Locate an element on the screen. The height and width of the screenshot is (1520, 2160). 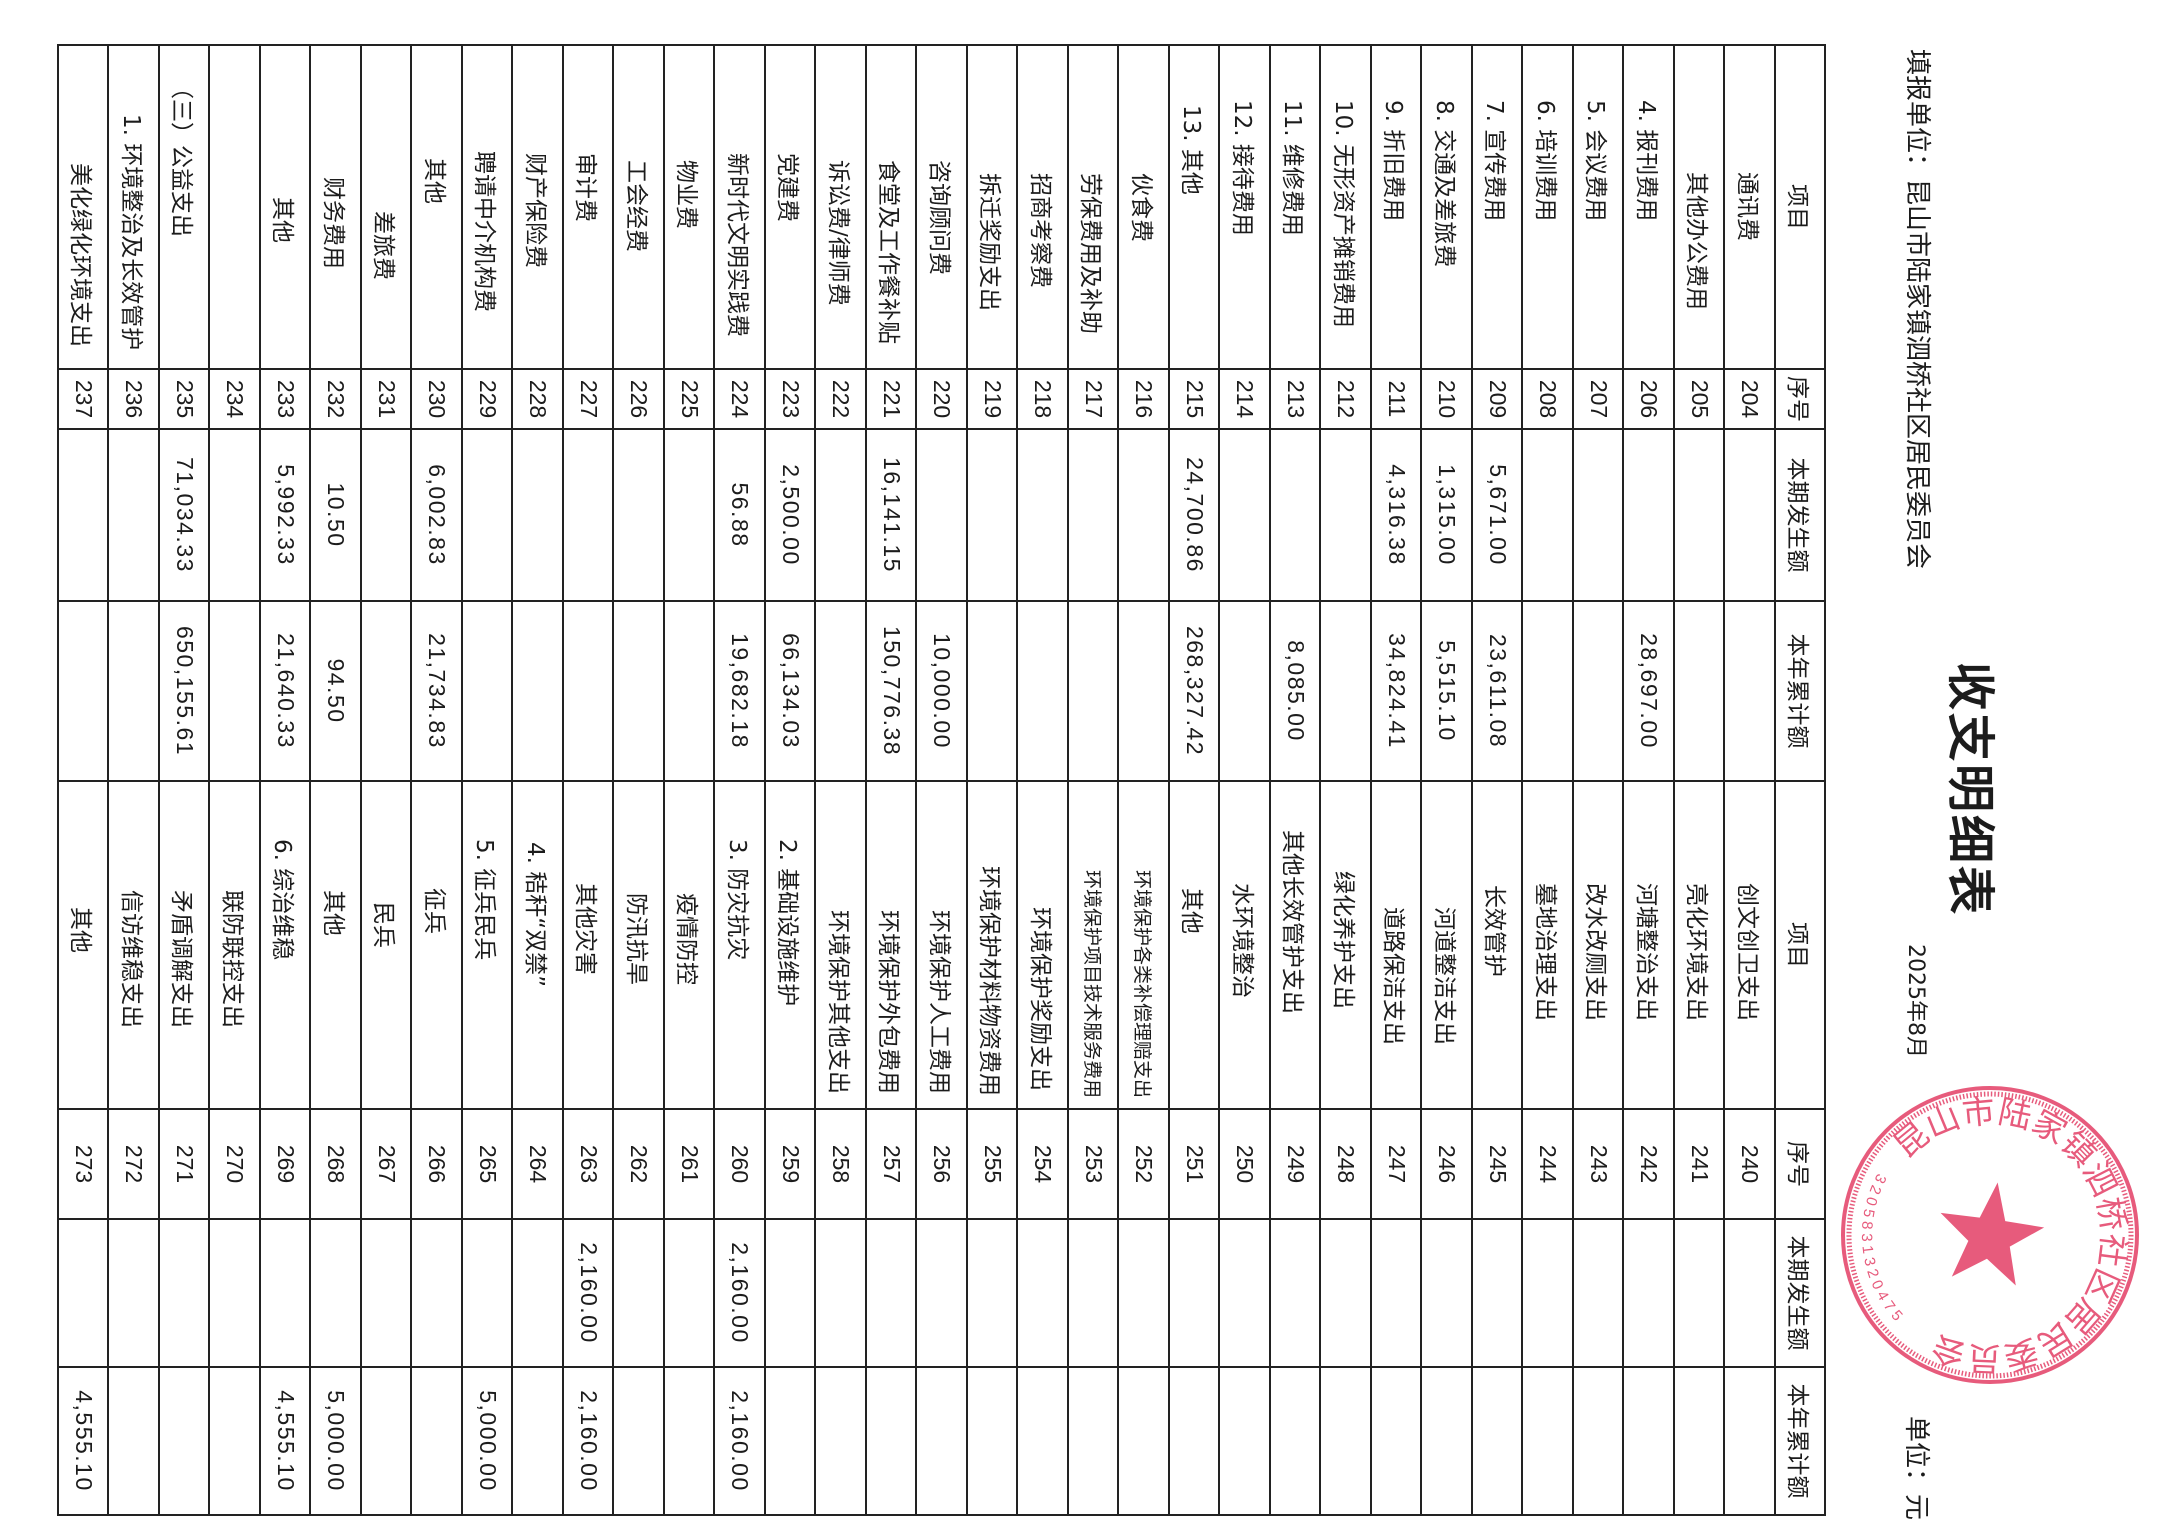
row-number: 235 is located at coordinates (184, 399).